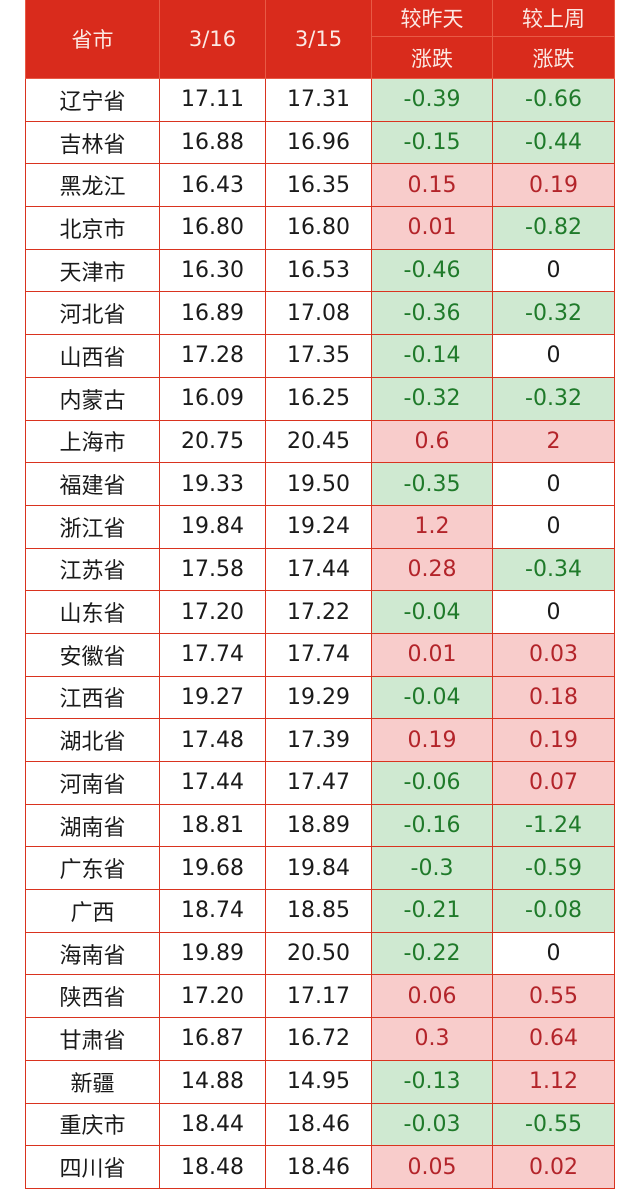 This screenshot has height=1201, width=640. What do you see at coordinates (92, 526) in the screenshot?
I see `region-cell: 浙江省` at bounding box center [92, 526].